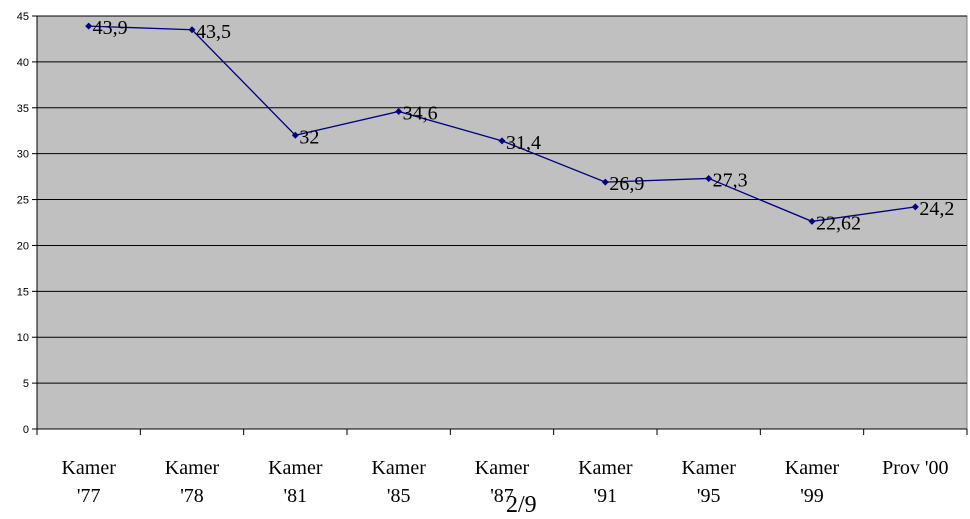 The width and height of the screenshot is (970, 519). Describe the element at coordinates (23, 338) in the screenshot. I see `y-tick-label: 10` at that location.